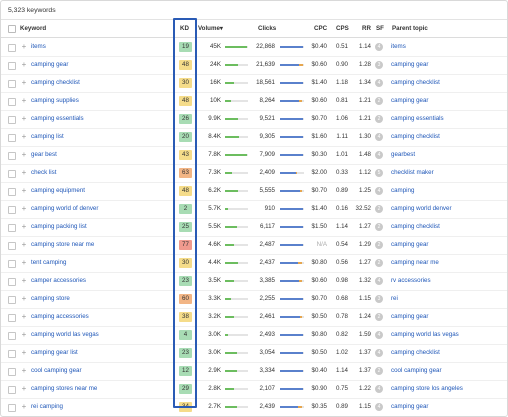 This screenshot has width=508, height=417. What do you see at coordinates (394, 298) in the screenshot?
I see `parent-topic-link: rei` at bounding box center [394, 298].